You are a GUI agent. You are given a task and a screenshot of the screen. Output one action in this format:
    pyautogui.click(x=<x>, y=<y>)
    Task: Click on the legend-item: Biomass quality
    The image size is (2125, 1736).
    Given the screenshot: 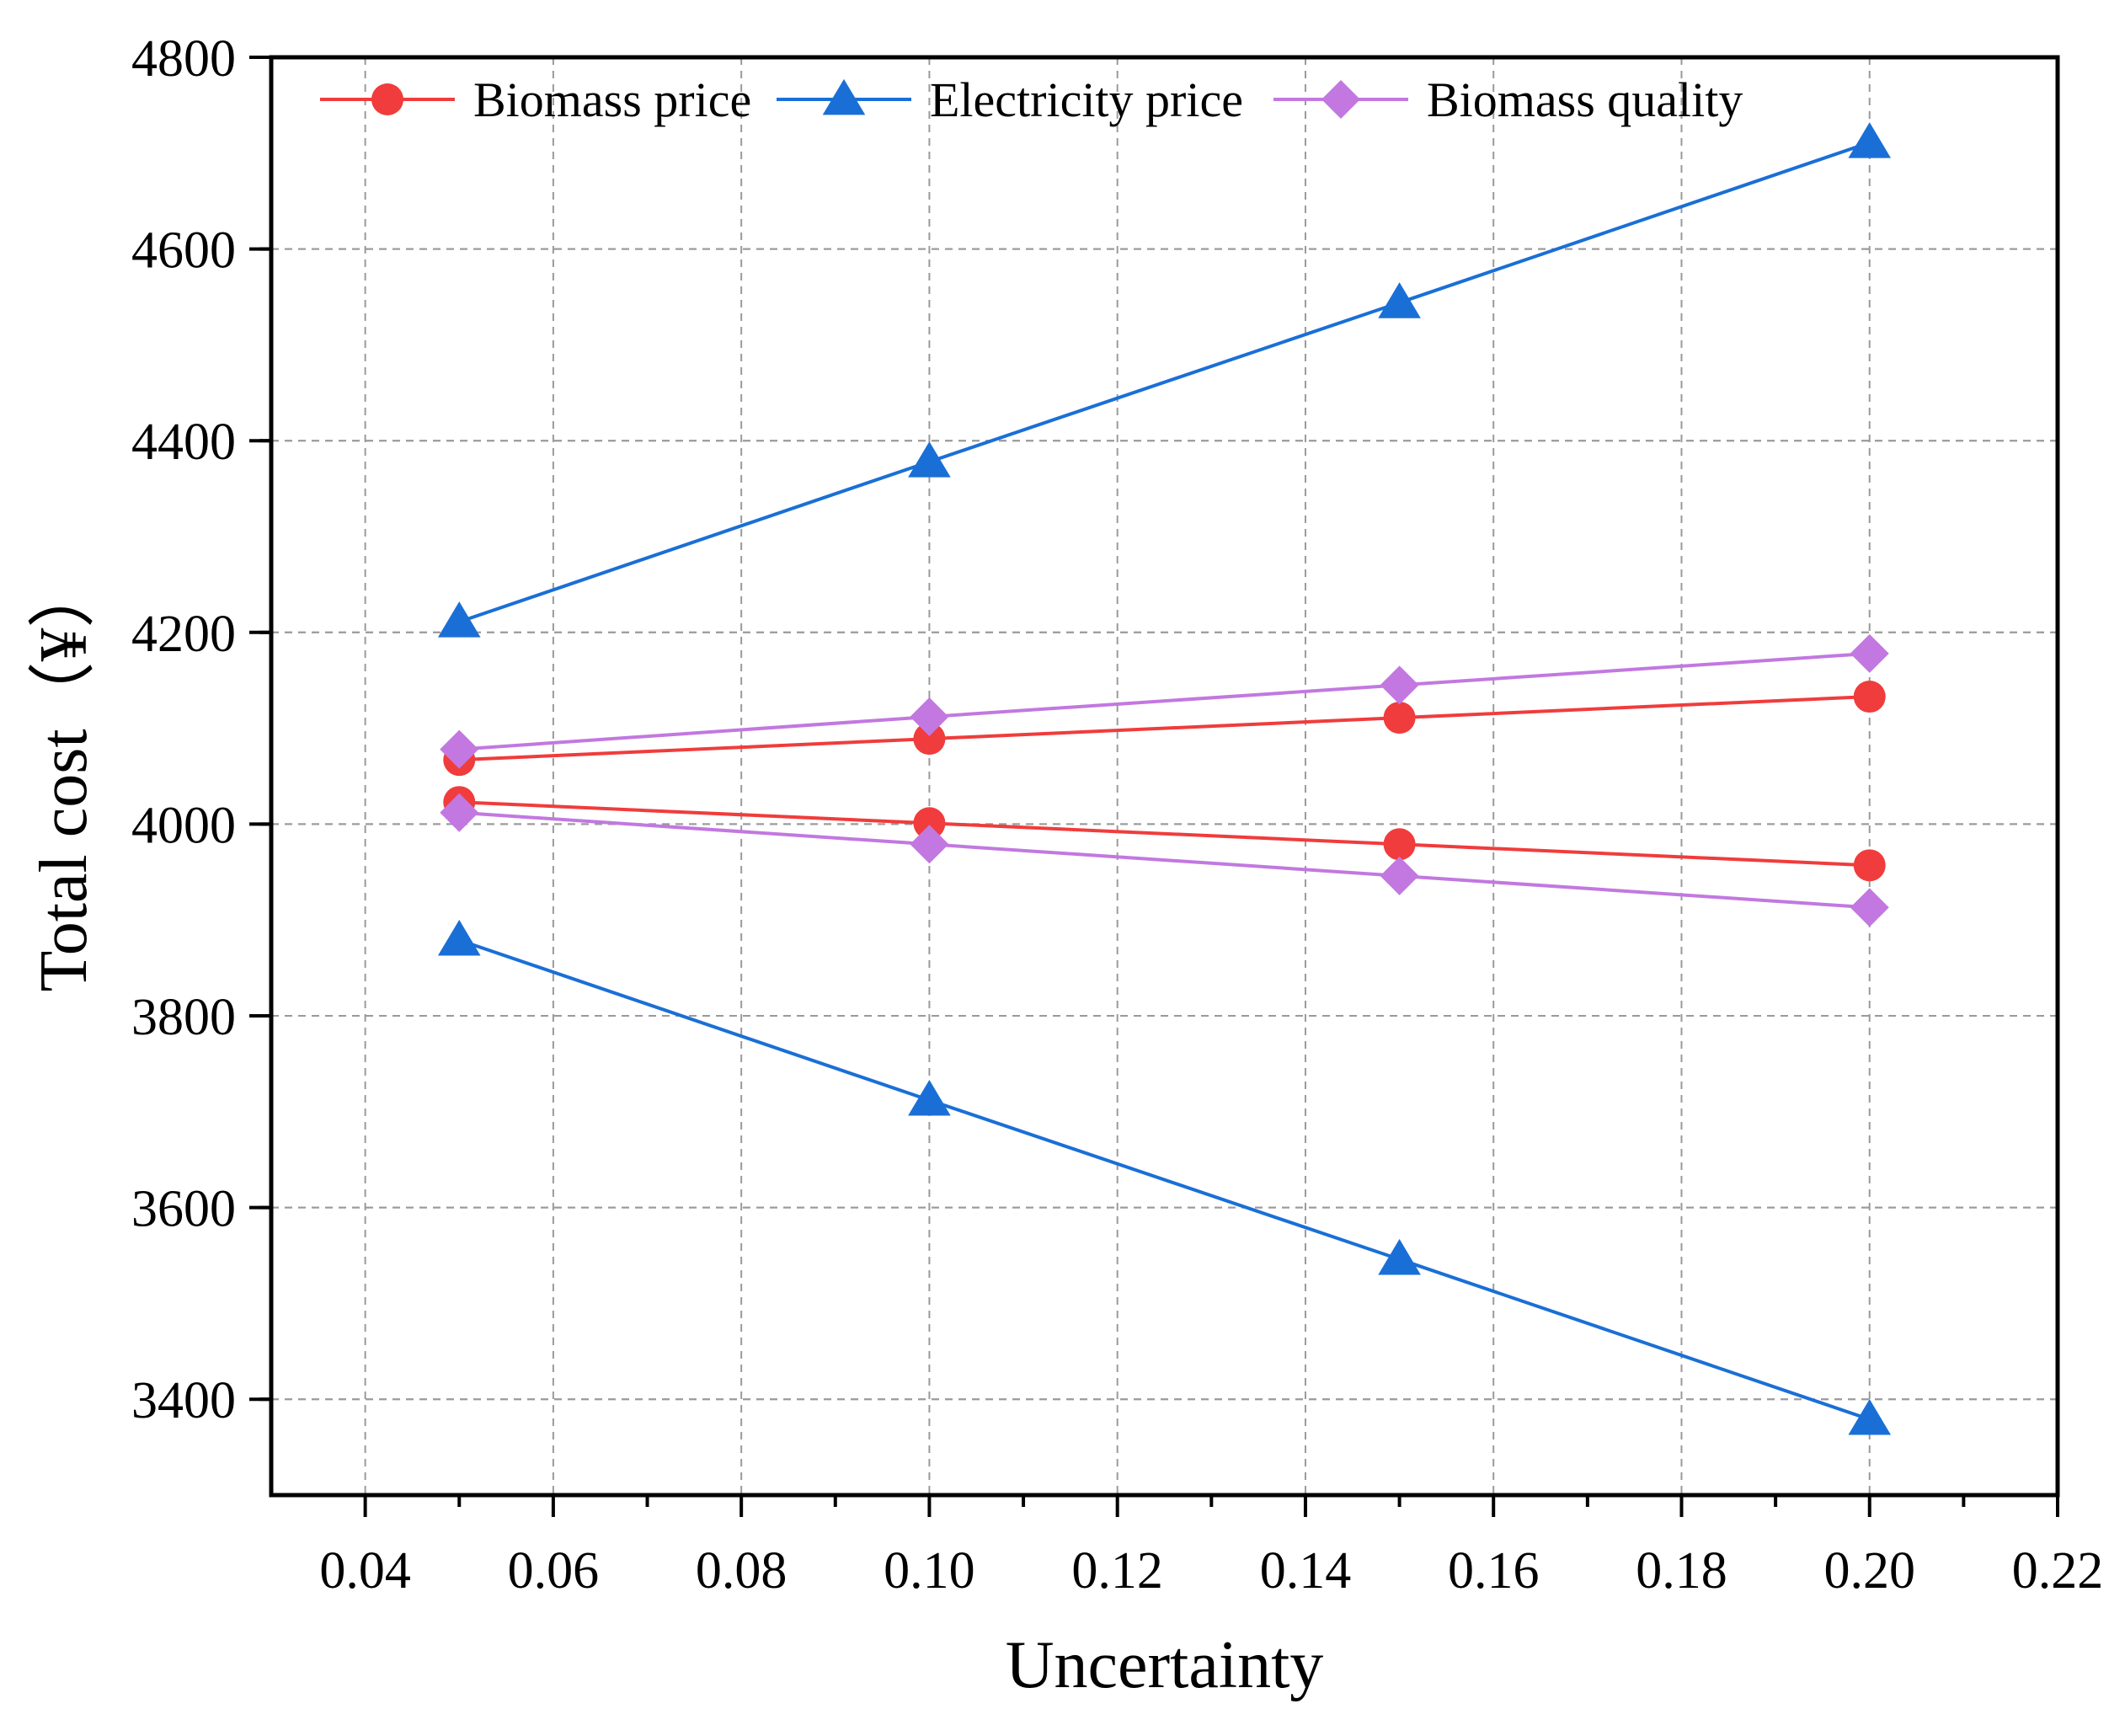 What is the action you would take?
    pyautogui.click(x=1508, y=99)
    